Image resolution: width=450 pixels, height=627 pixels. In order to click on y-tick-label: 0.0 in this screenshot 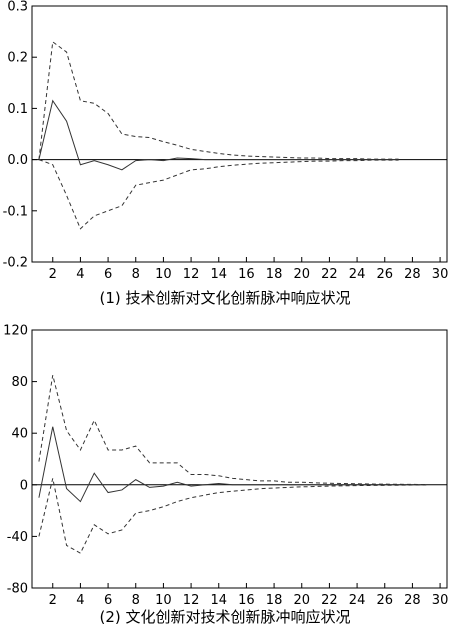, I will do `click(17, 160)`.